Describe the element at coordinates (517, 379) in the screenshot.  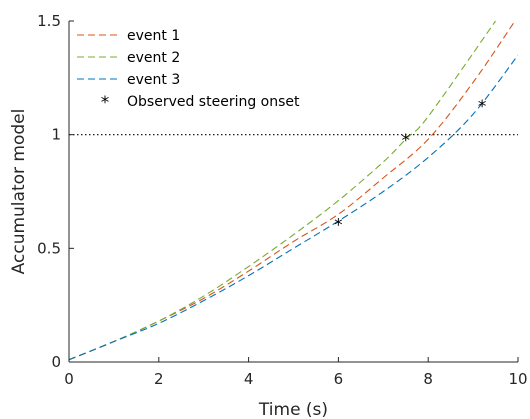
I see `x-tick-label: 10` at that location.